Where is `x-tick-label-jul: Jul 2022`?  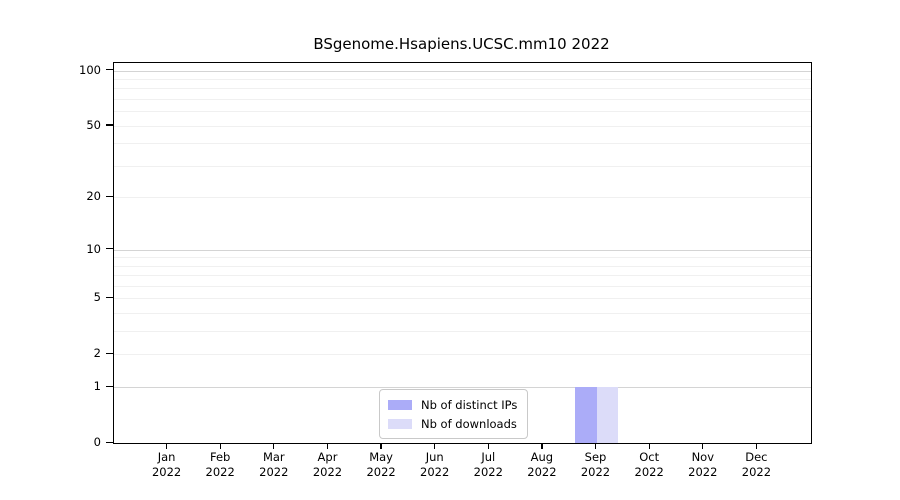
x-tick-label-jul: Jul 2022 is located at coordinates (488, 464).